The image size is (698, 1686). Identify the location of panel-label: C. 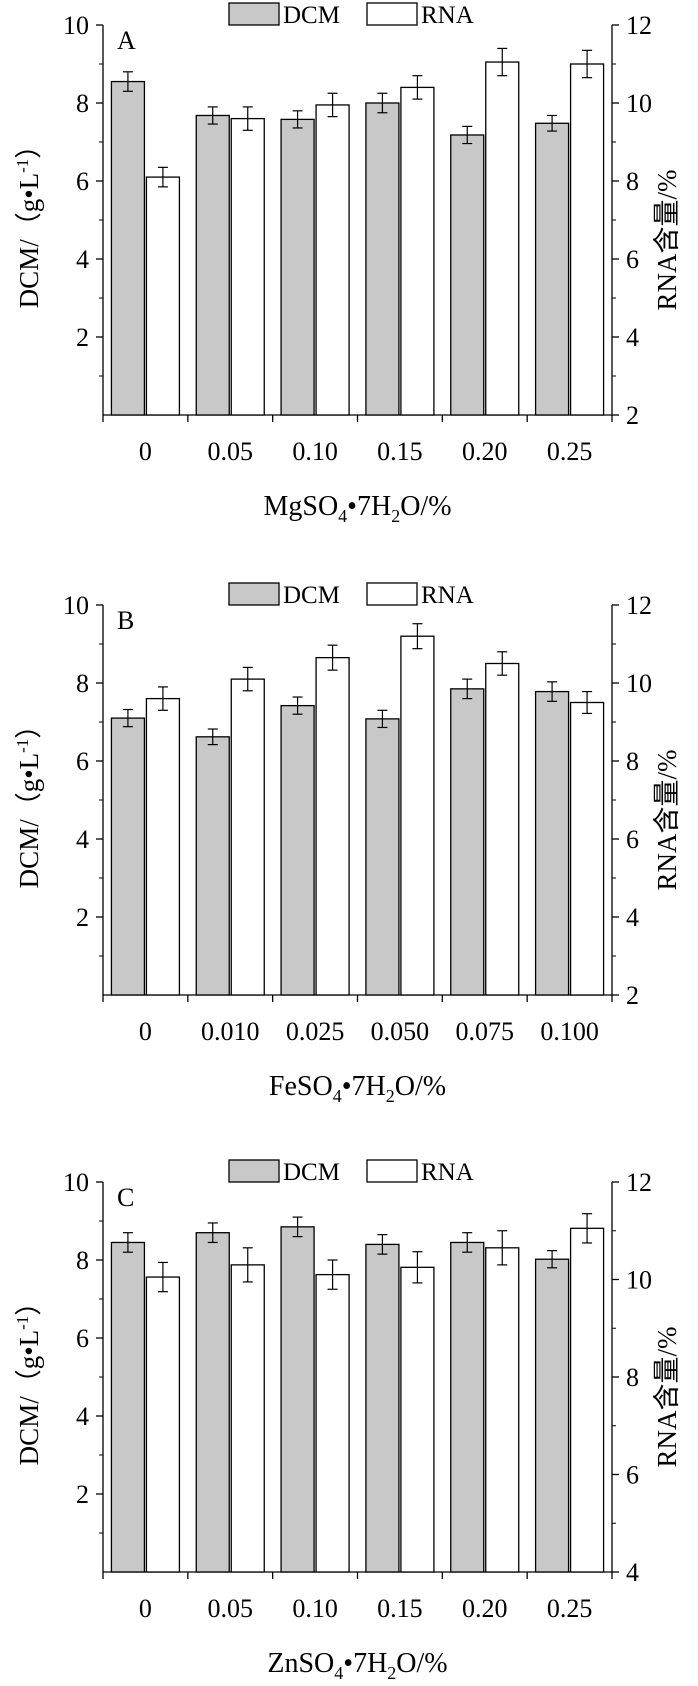
(125, 1197).